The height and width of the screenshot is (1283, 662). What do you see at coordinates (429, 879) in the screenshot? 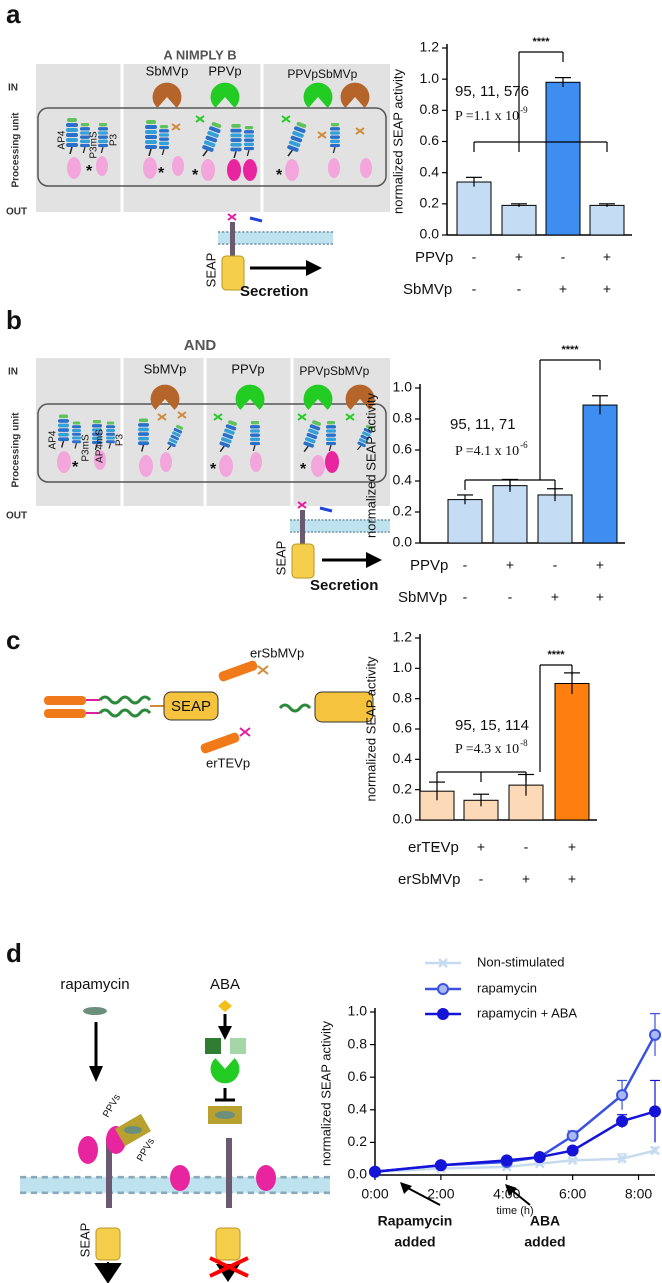
I see `condition-label: erSbMVp` at bounding box center [429, 879].